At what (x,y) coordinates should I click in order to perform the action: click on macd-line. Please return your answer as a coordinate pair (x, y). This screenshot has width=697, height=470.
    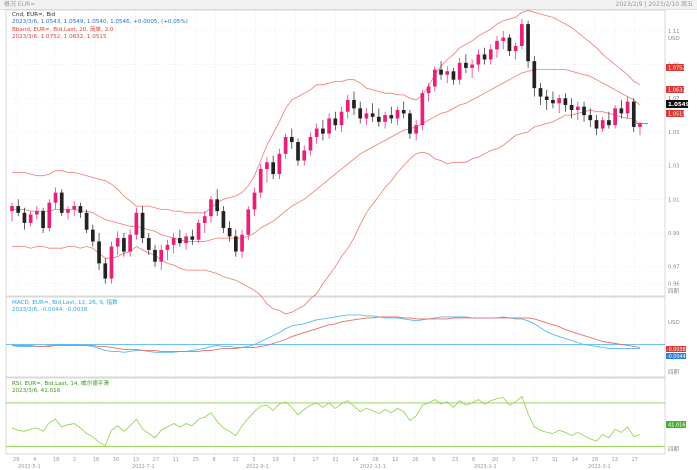
    Looking at the image, I should click on (325, 333).